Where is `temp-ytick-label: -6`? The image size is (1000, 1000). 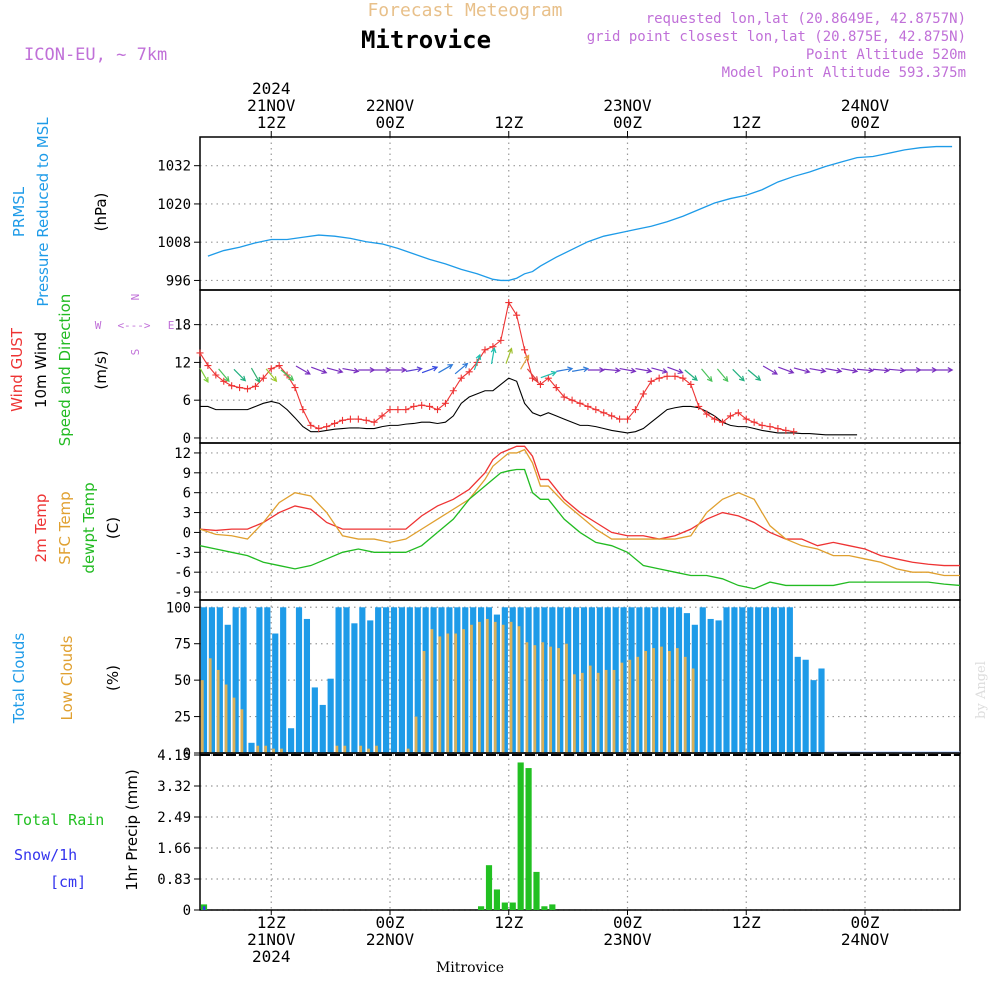
temp-ytick-label: -6 is located at coordinates (182, 573).